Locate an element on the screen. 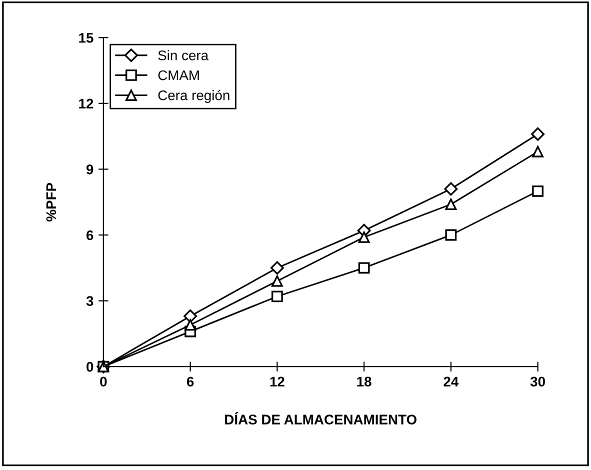 The image size is (591, 470). x-tick-label: 30 is located at coordinates (537, 381).